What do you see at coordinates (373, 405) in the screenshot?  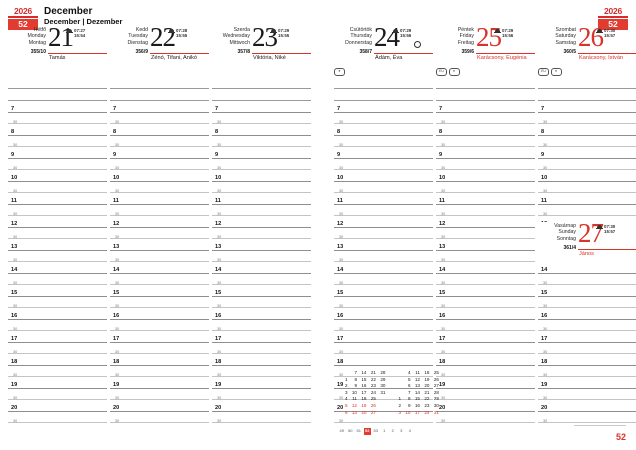 I see `mini-calendar-day: 26` at bounding box center [373, 405].